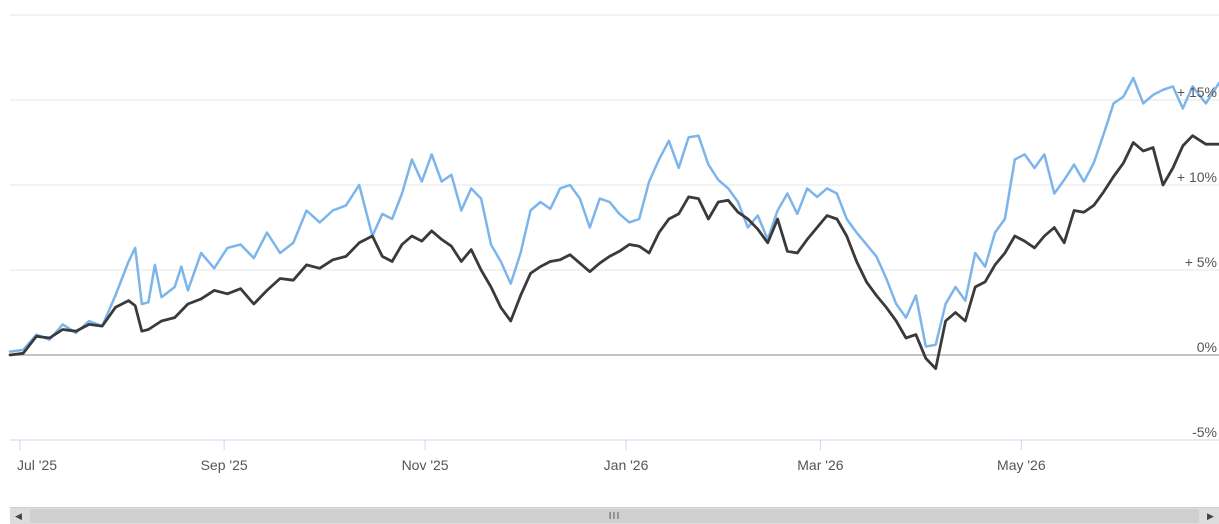 The width and height of the screenshot is (1219, 524). I want to click on y-axis-labels: -5% 0% + 5% + 10% + 15%, so click(1197, 262).